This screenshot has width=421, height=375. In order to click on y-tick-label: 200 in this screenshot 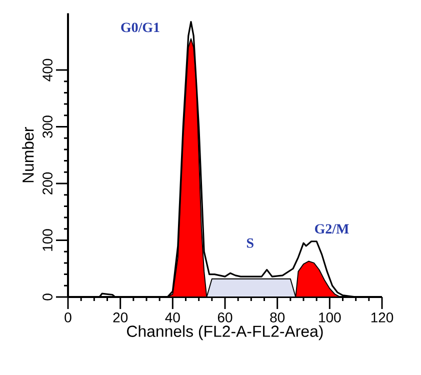, I will do `click(47, 183)`.